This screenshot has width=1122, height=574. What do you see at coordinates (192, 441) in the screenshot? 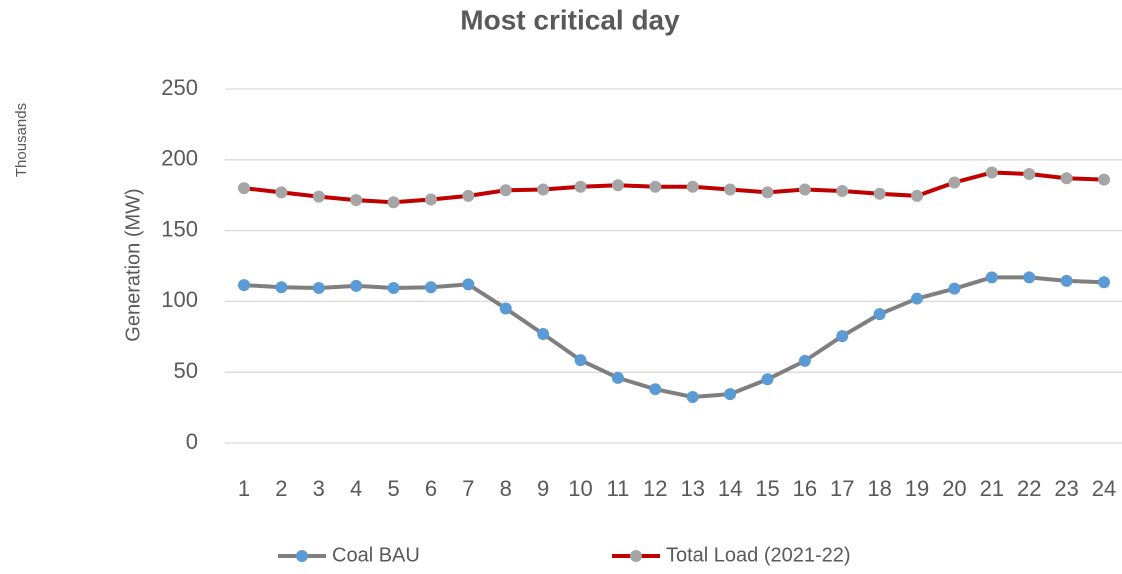
I see `y-tick-label: 0` at bounding box center [192, 441].